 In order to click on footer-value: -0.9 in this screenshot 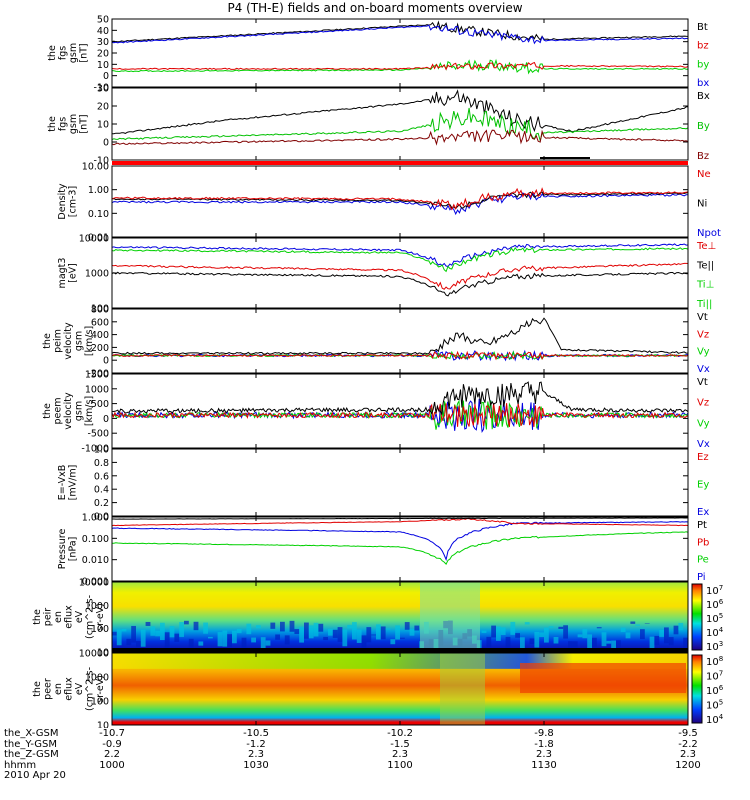, I will do `click(112, 744)`.